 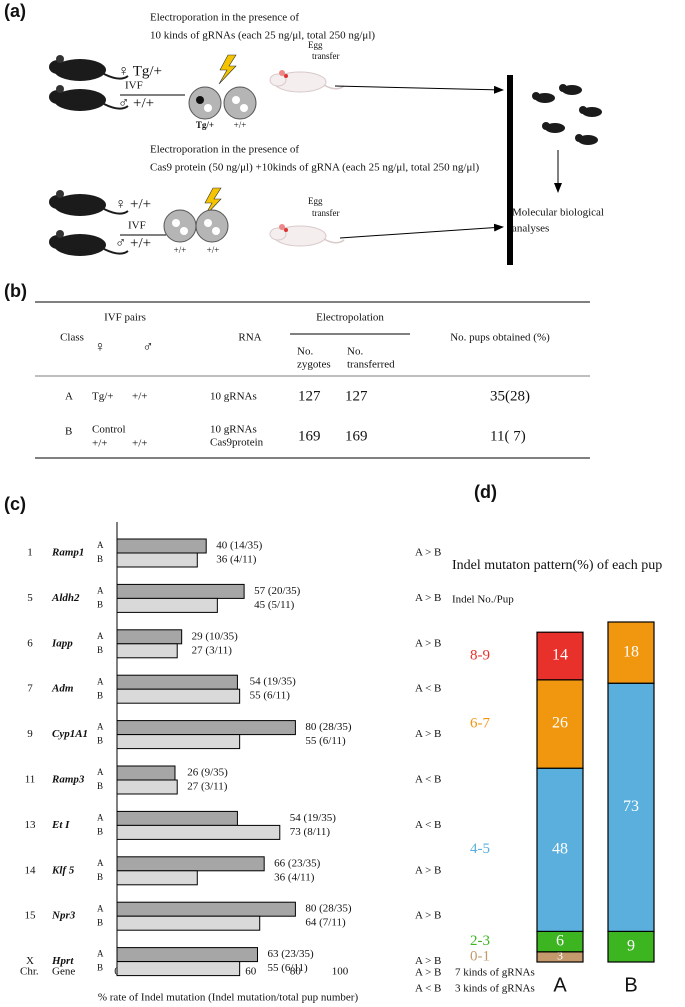 I want to click on table-cell: Cas9protein, so click(x=237, y=443).